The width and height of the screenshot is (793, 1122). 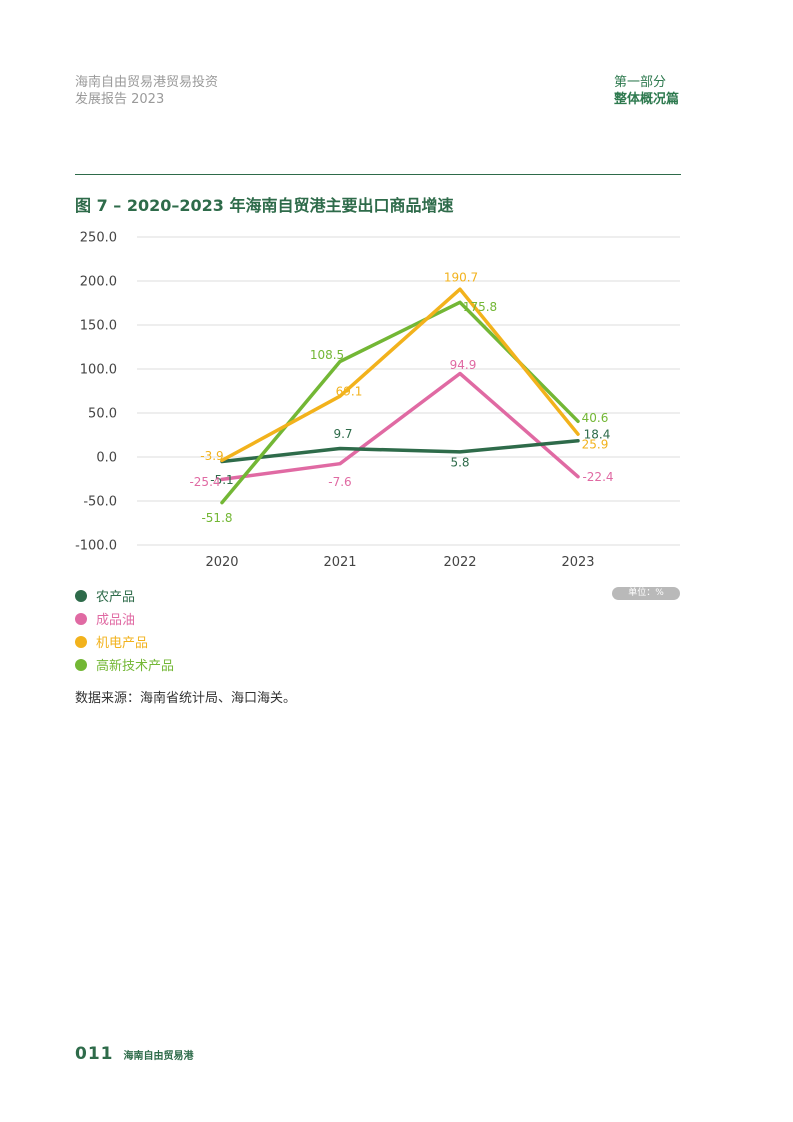 I want to click on data-label-agri: 9.7, so click(x=342, y=434).